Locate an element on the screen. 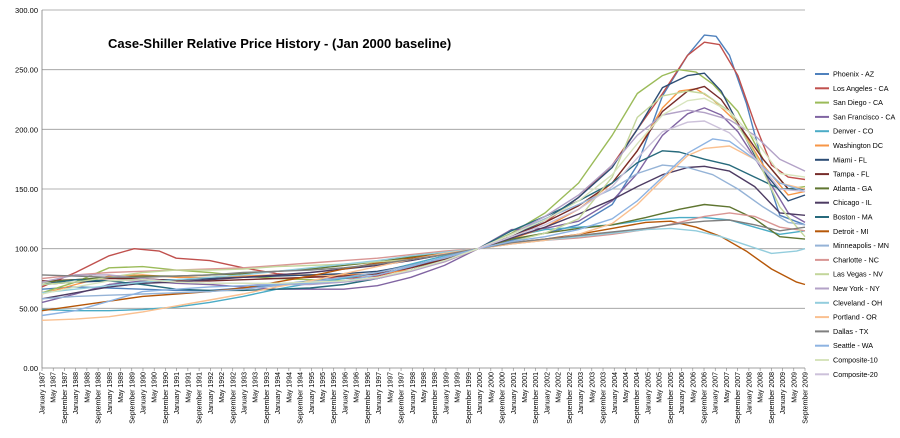 The height and width of the screenshot is (438, 900). x-tick-label: January 1997 is located at coordinates (379, 393).